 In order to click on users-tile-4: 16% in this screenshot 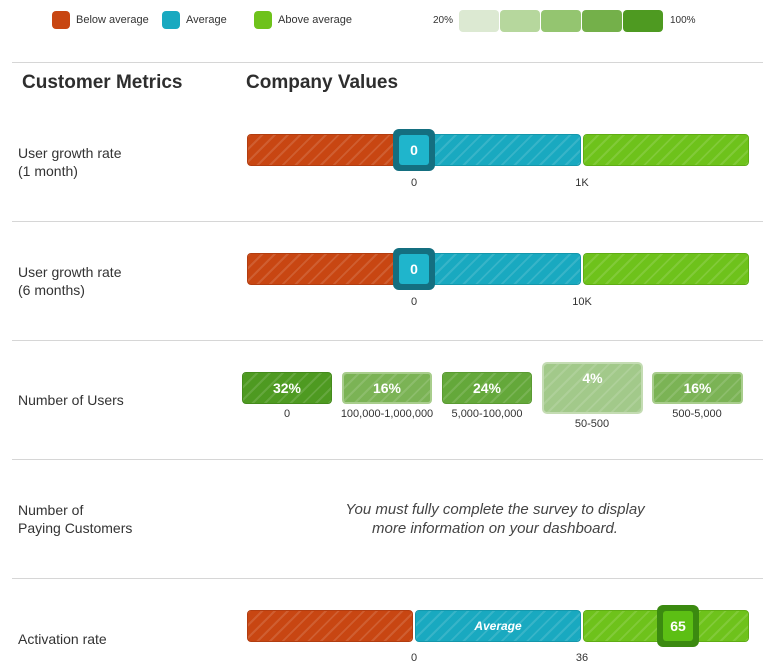, I will do `click(697, 388)`.